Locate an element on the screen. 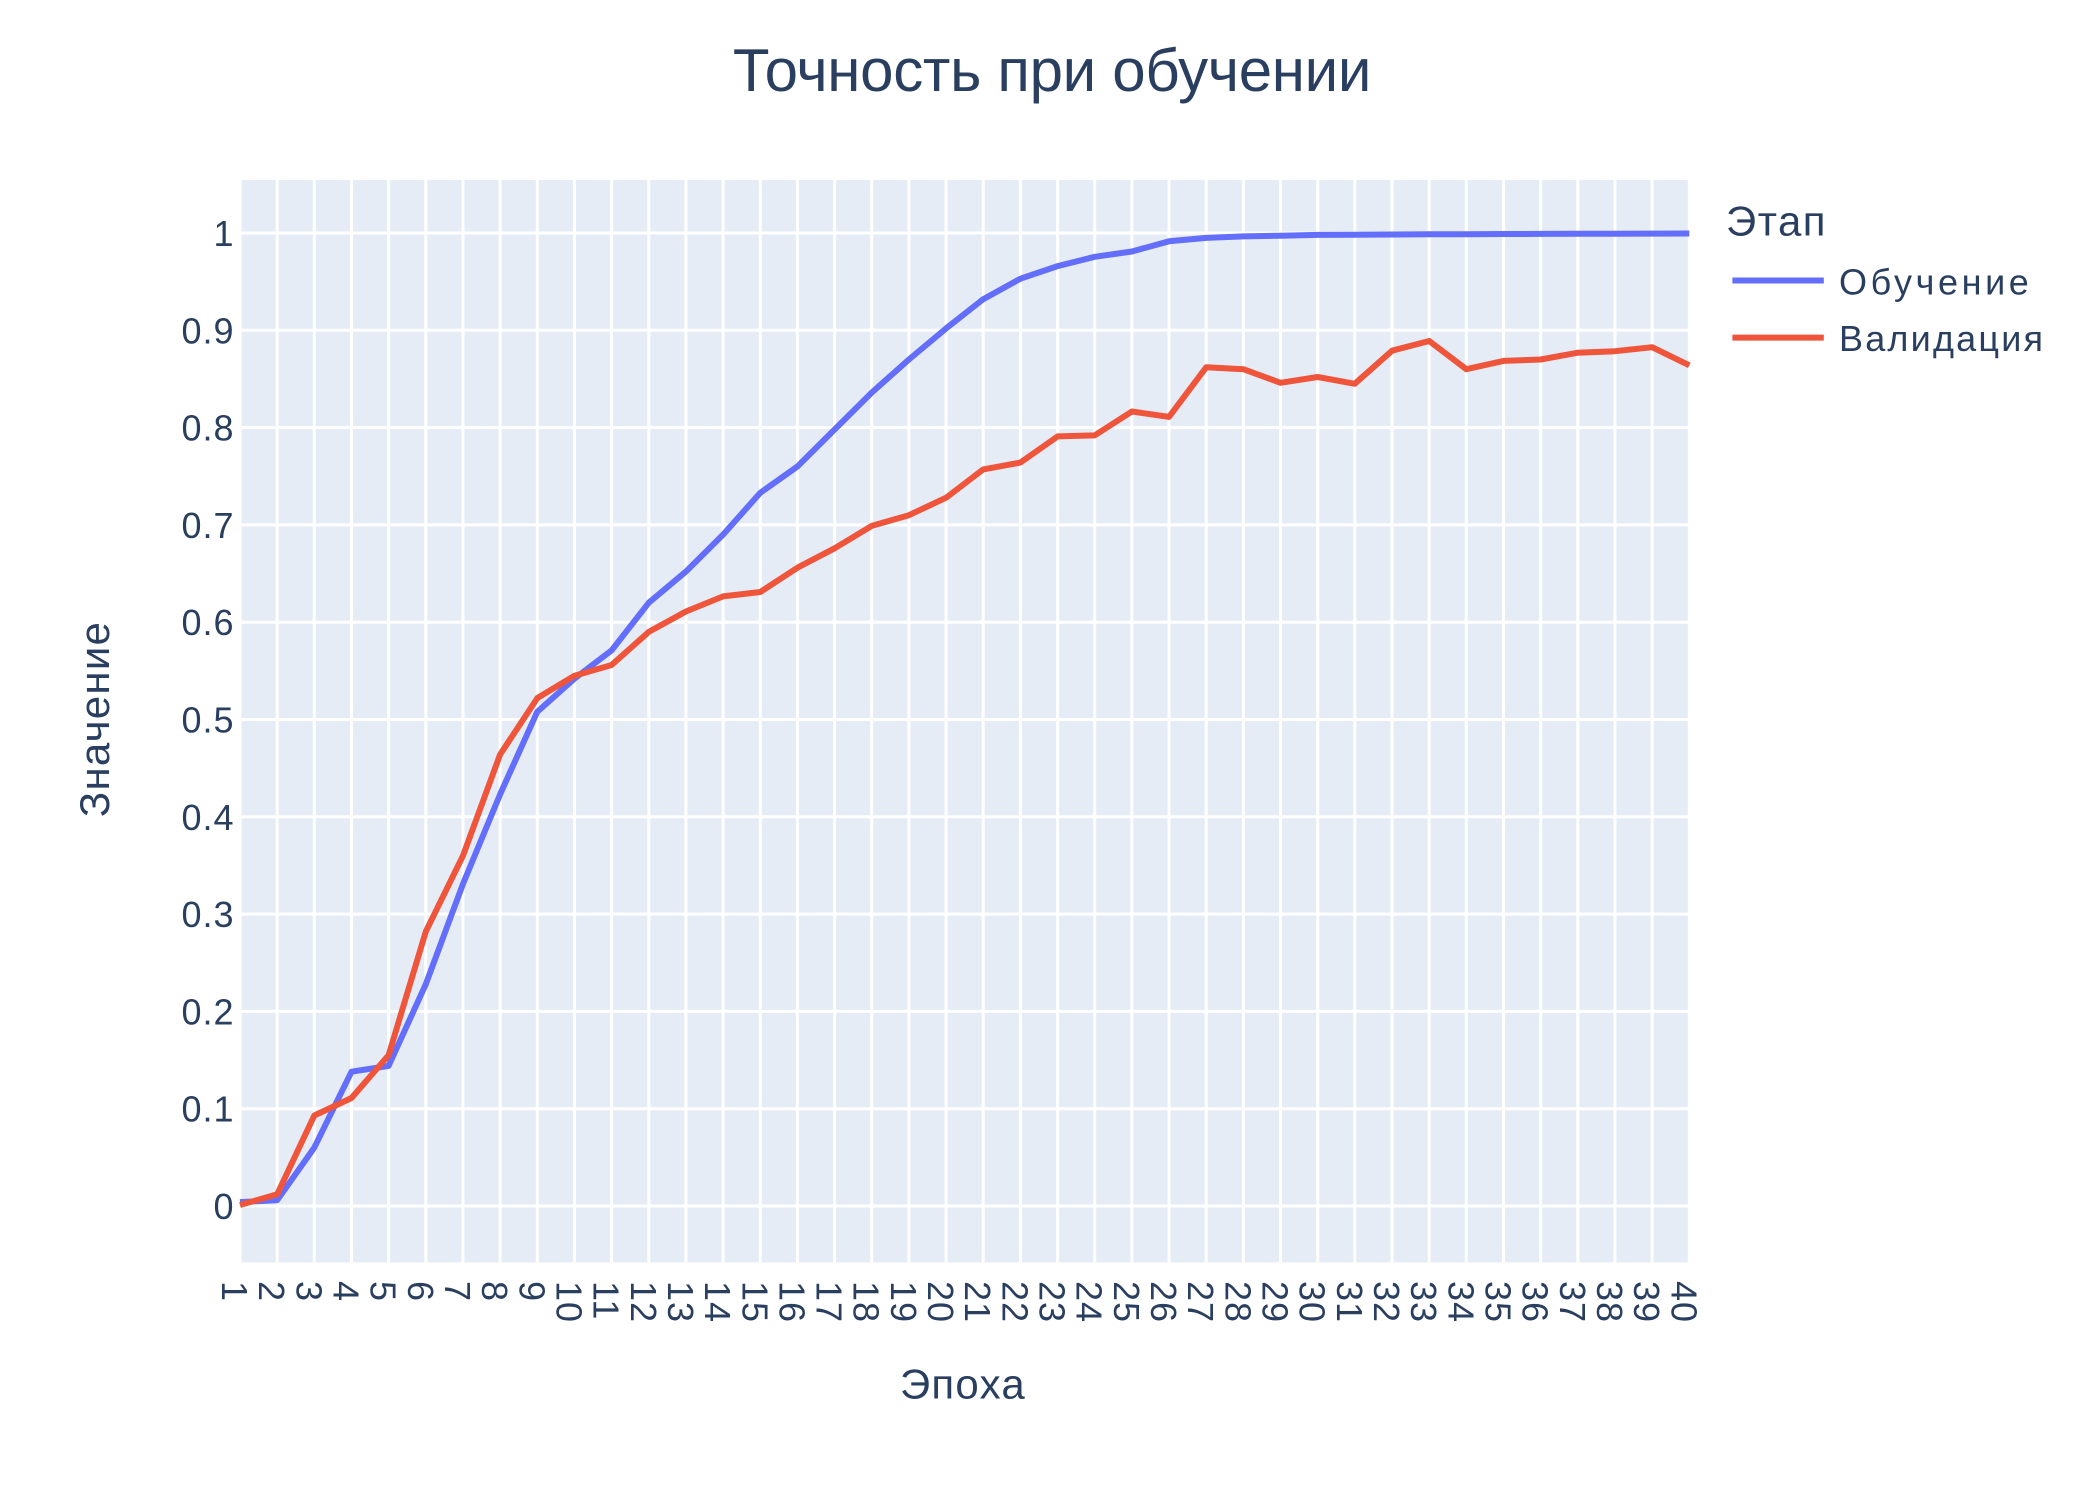  svg-text: 23 is located at coordinates (1052, 1302).